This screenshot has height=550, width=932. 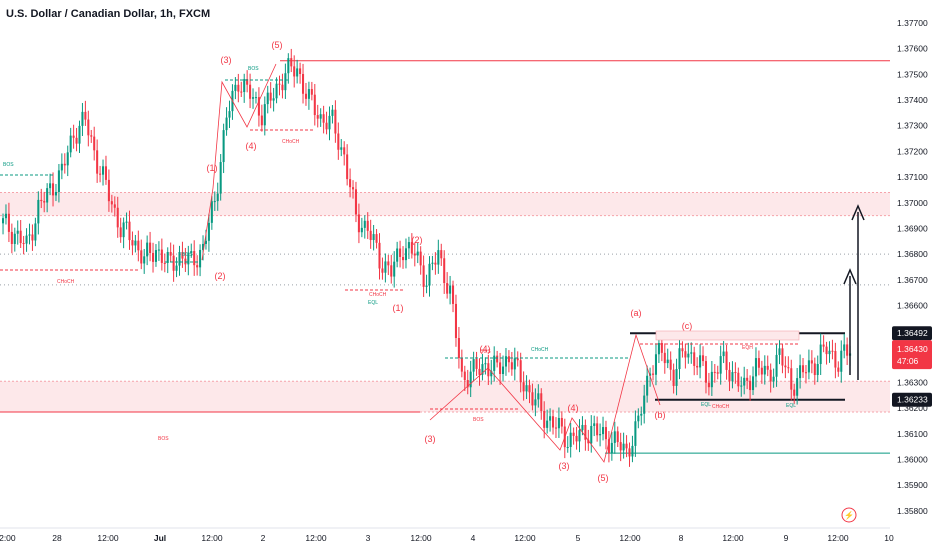 What do you see at coordinates (912, 349) in the screenshot?
I see `current-price-value: 1.36430` at bounding box center [912, 349].